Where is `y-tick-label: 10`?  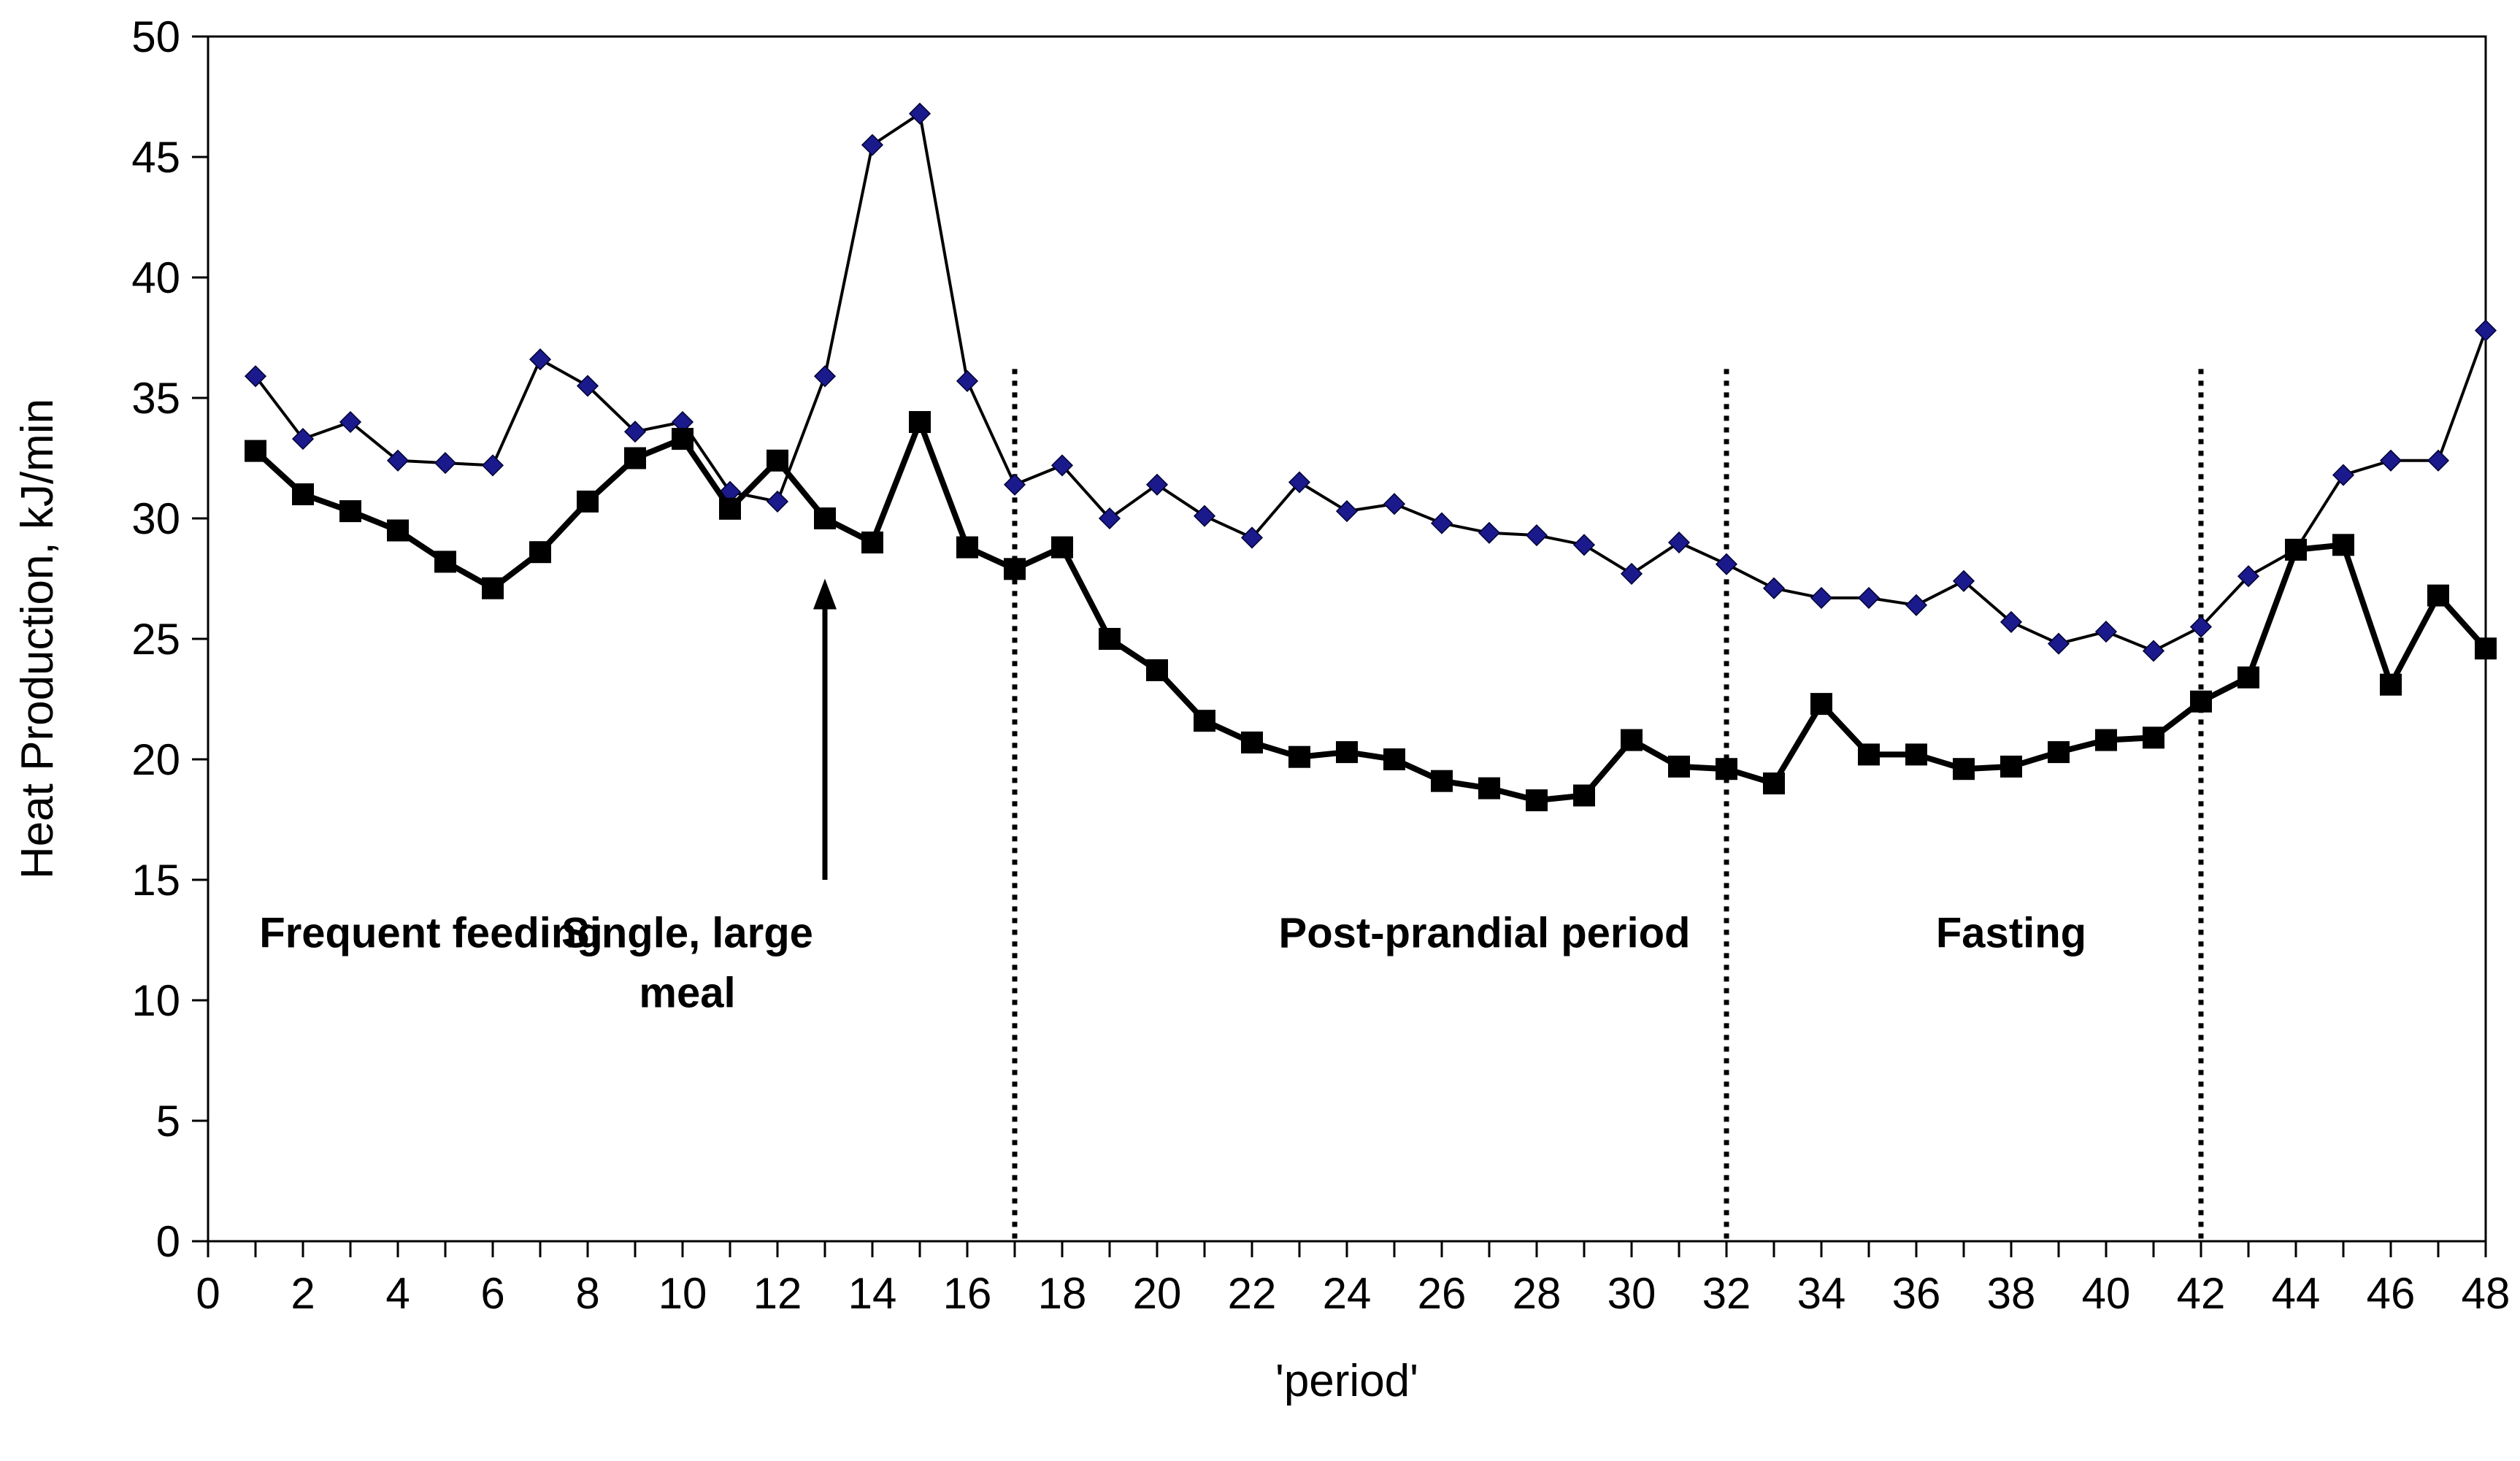
y-tick-label: 10 is located at coordinates (155, 1000).